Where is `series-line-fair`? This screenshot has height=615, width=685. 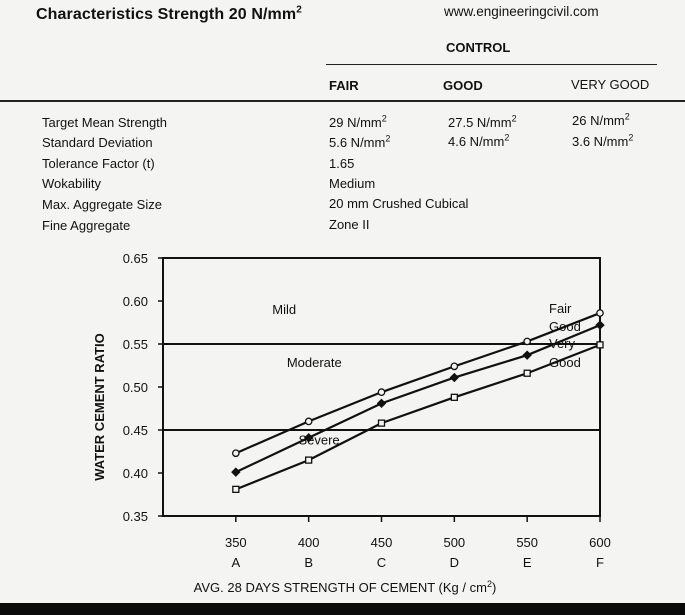 series-line-fair is located at coordinates (418, 383).